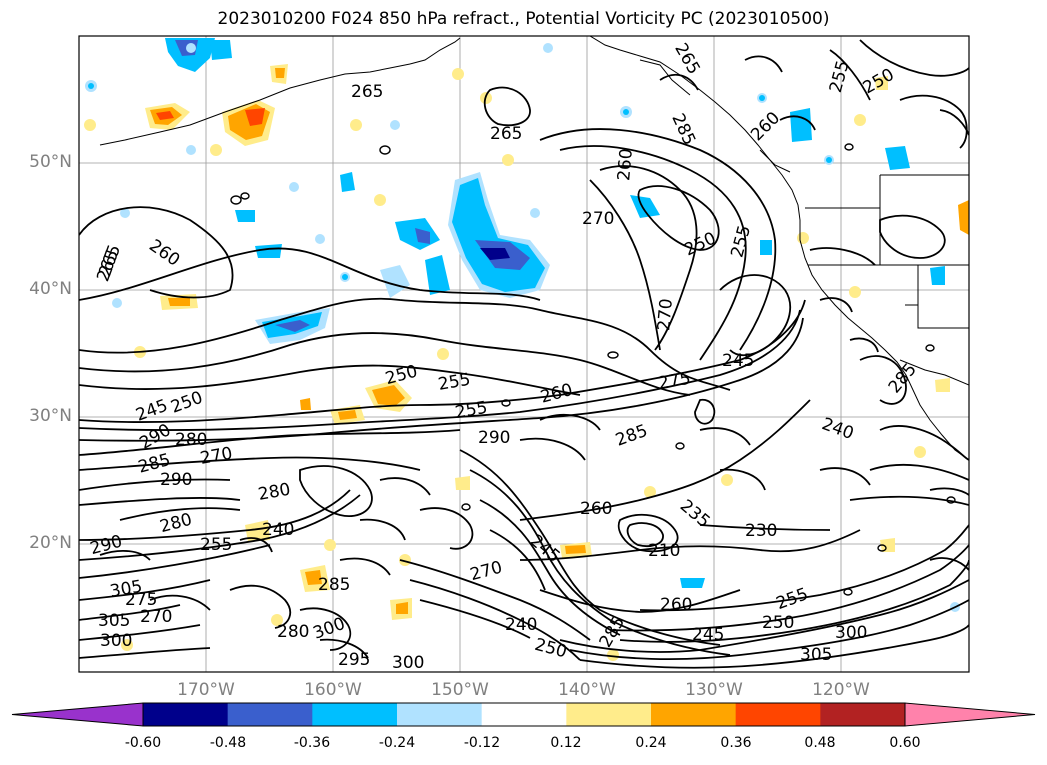 This screenshot has width=1047, height=765. Describe the element at coordinates (664, 551) in the screenshot. I see `contour-label: 210` at that location.